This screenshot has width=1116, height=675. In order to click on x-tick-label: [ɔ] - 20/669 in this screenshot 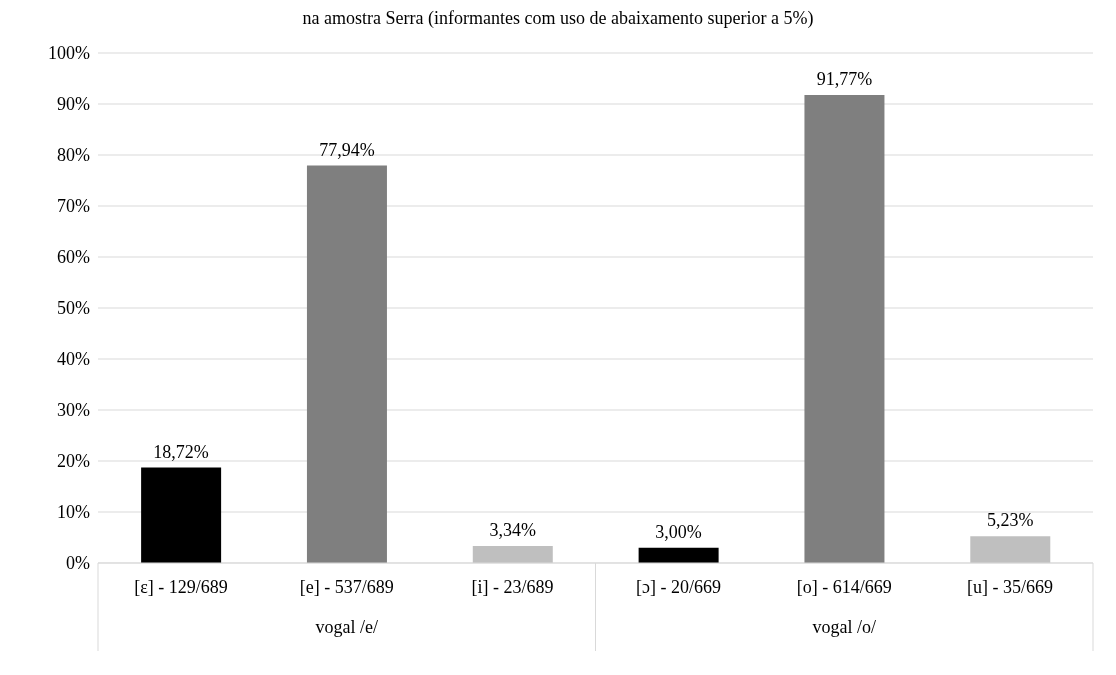, I will do `click(678, 587)`.